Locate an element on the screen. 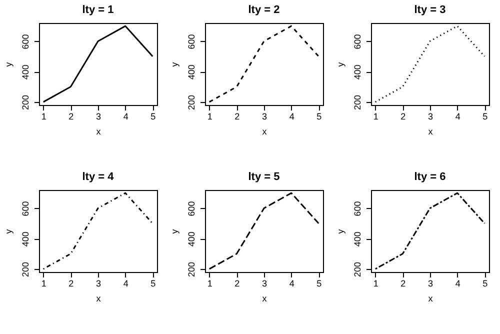  chart-title: lty = 3 is located at coordinates (430, 10).